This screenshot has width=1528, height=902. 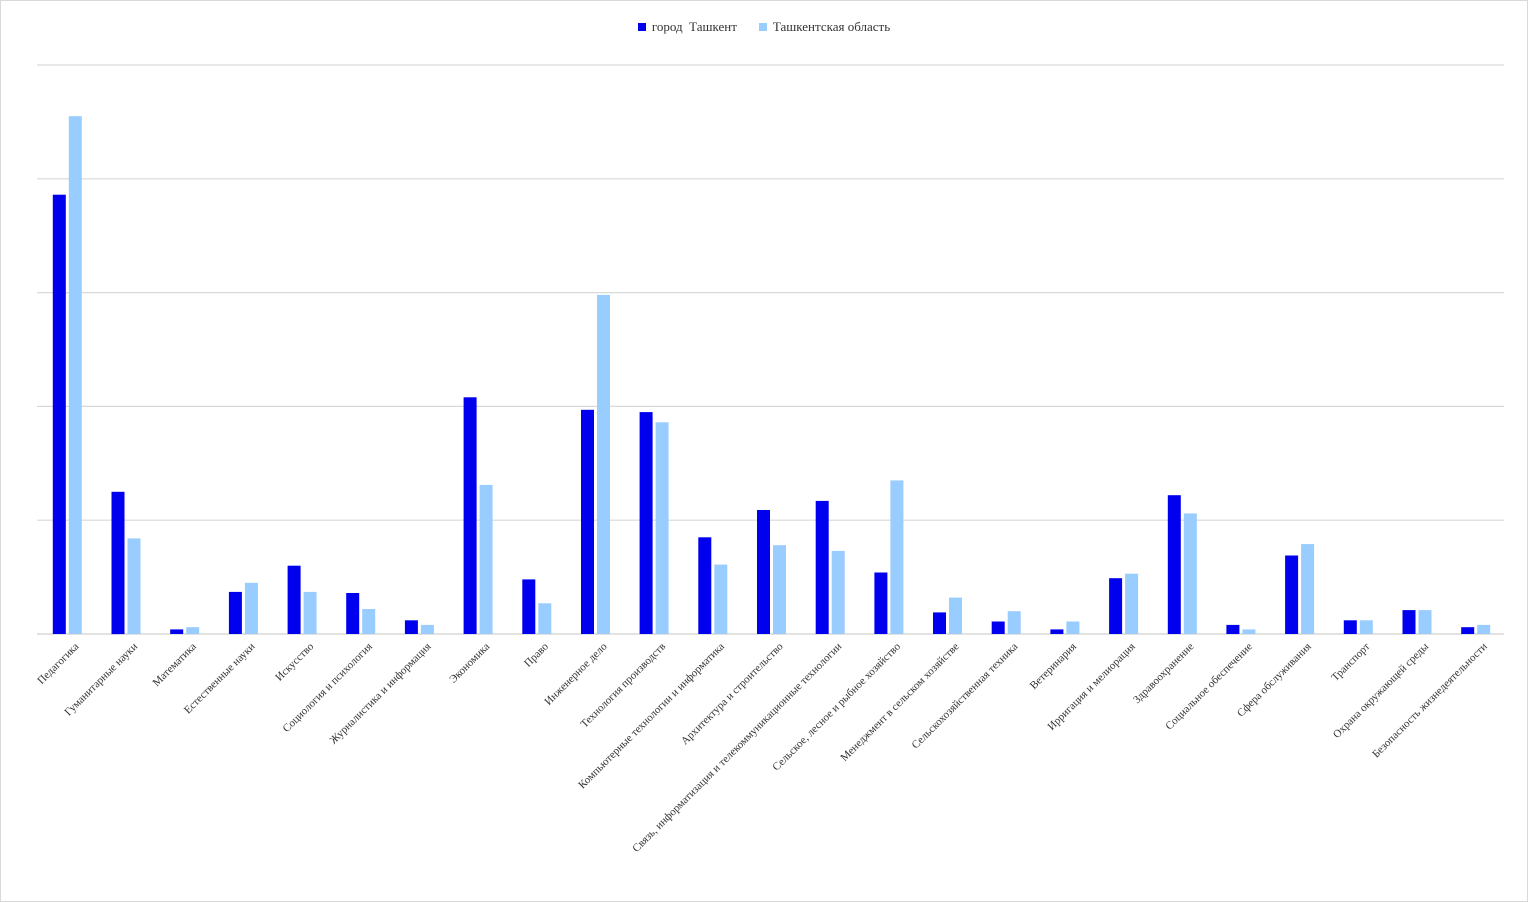 I want to click on x-tick-label: Менеджмент в сельском хозяйстве, so click(x=899, y=702).